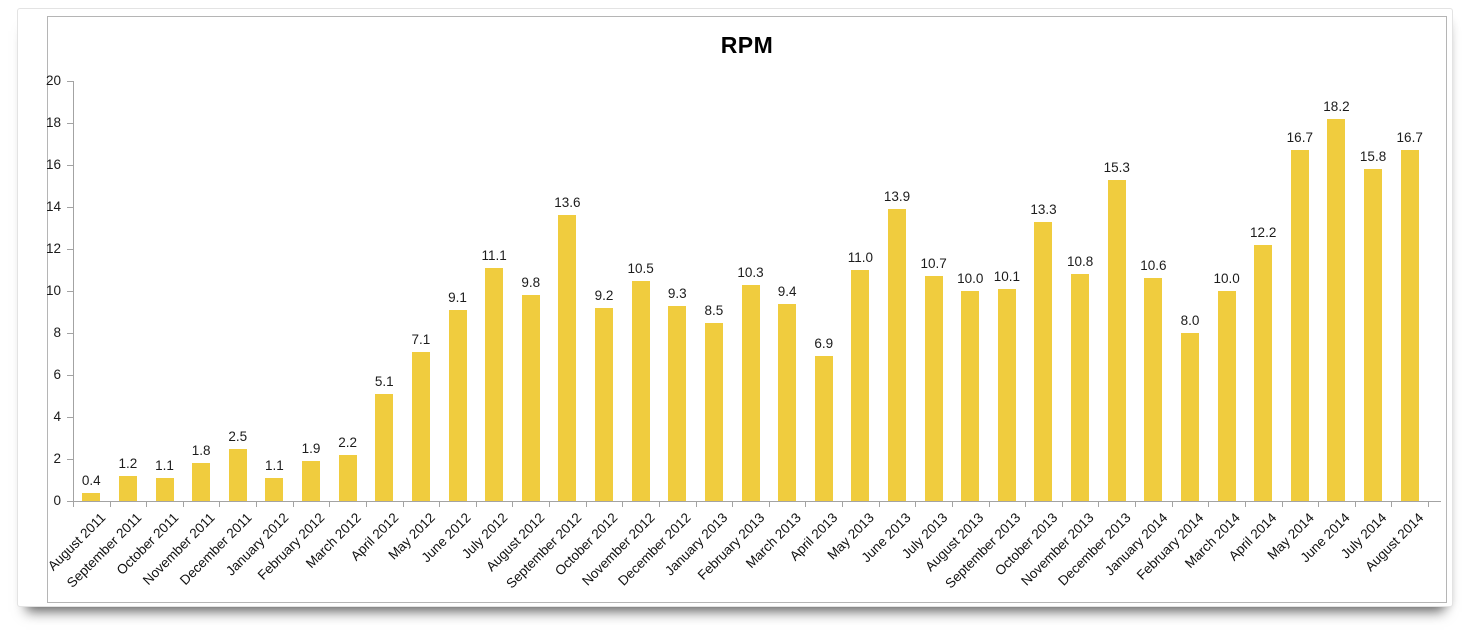 The image size is (1465, 638). I want to click on bar-value-label: 13.6, so click(567, 203).